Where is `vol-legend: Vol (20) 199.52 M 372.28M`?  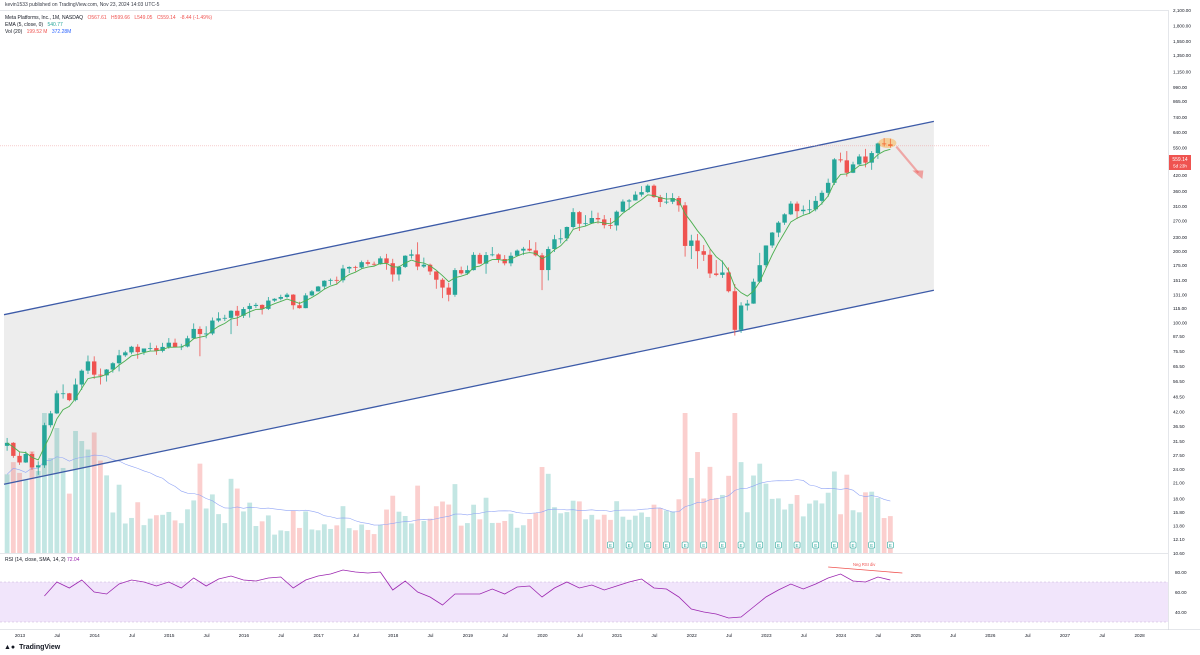
vol-legend: Vol (20) 199.52 M 372.28M is located at coordinates (39, 32).